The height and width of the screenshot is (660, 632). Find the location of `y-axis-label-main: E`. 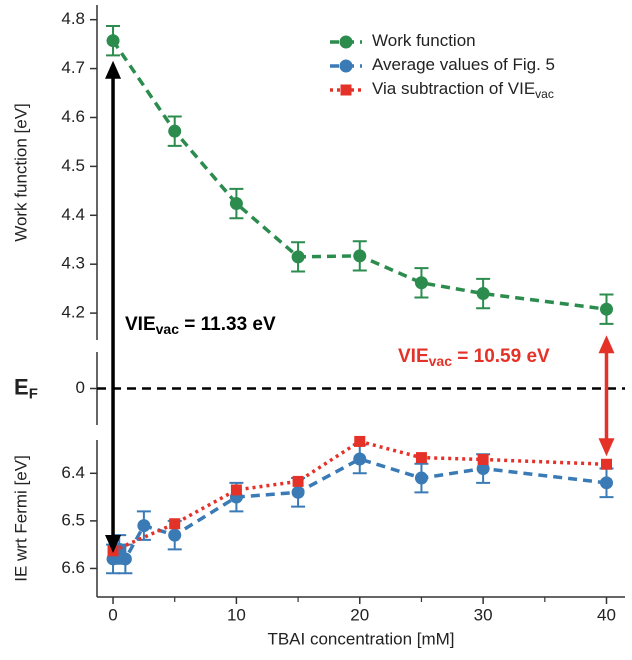

y-axis-label-main: E is located at coordinates (21, 386).